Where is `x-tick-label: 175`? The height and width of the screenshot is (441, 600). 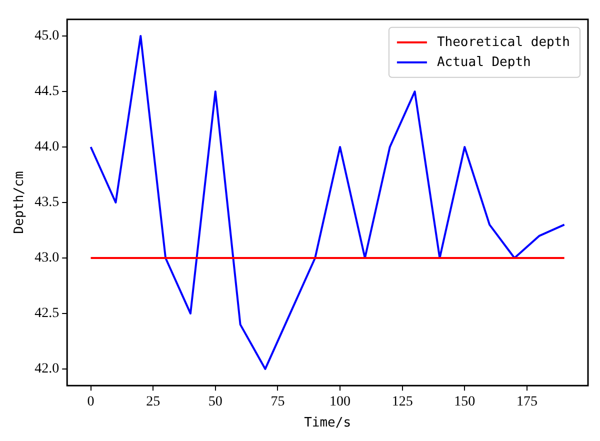
x-tick-label: 175 is located at coordinates (527, 402).